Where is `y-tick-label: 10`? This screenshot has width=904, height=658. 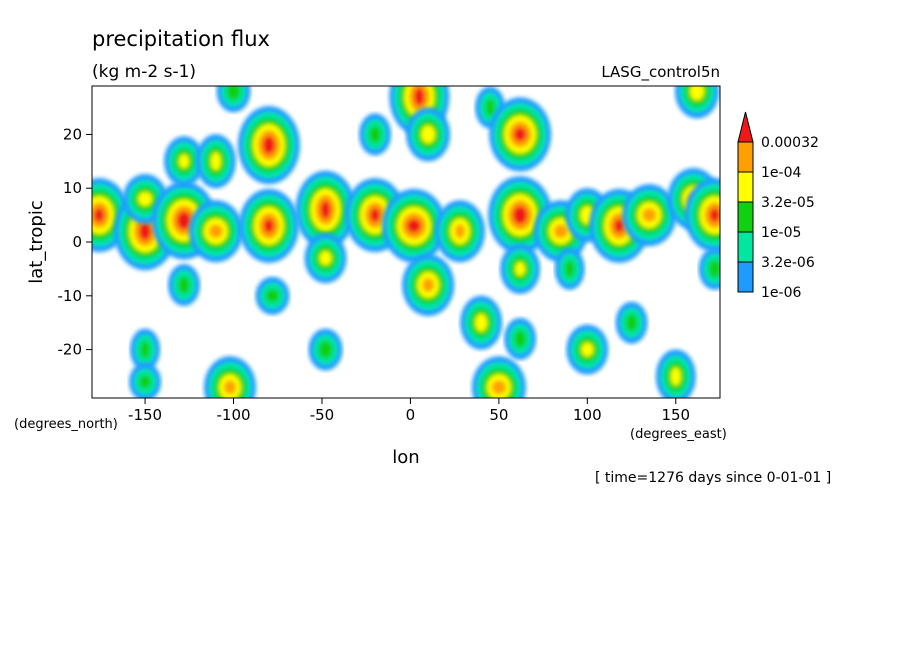
y-tick-label: 10 is located at coordinates (72, 188).